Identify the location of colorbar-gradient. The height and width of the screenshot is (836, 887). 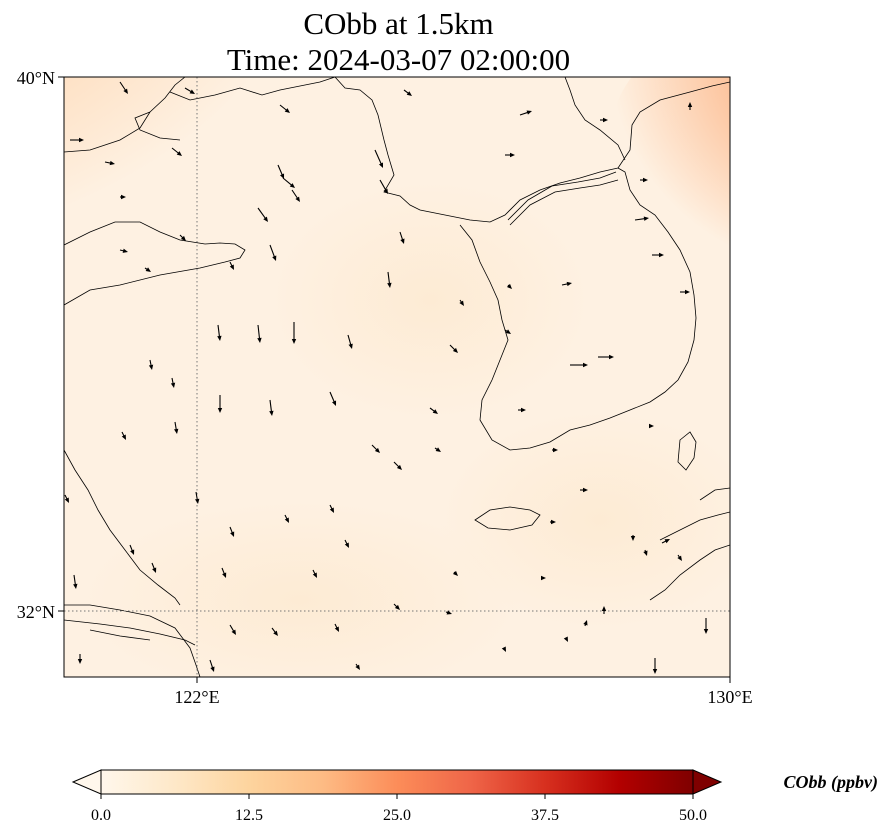
(397, 782).